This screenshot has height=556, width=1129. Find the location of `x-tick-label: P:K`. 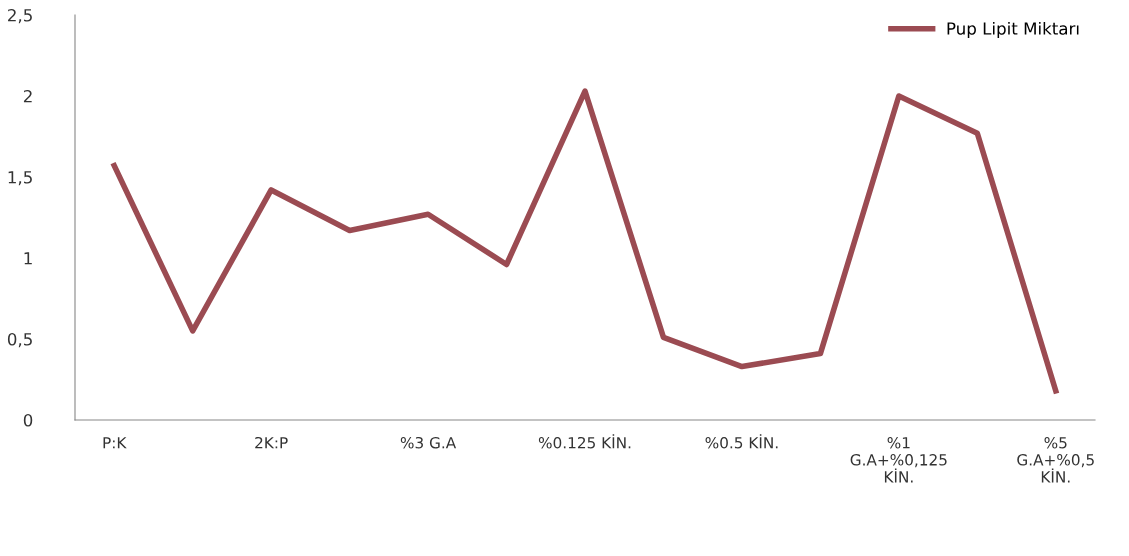

x-tick-label: P:K is located at coordinates (115, 443).